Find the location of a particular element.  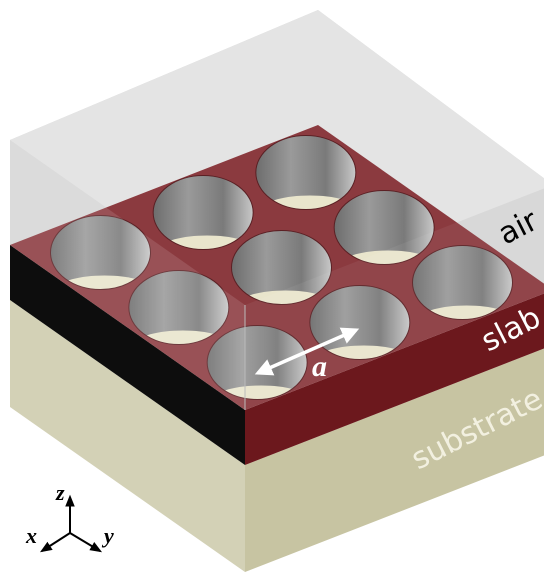

y-axis is located at coordinates (86, 542).